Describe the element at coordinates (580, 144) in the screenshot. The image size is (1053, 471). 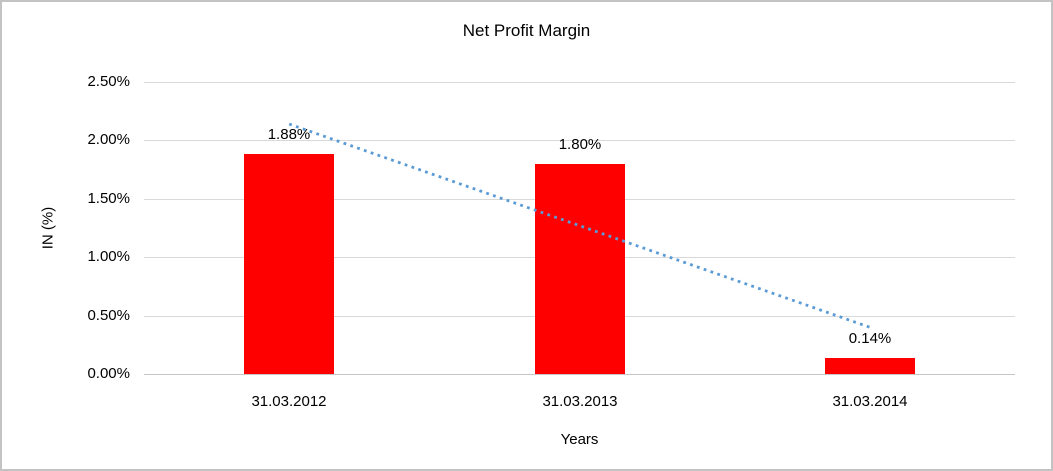
I see `bar-value-label: 1.80%` at that location.